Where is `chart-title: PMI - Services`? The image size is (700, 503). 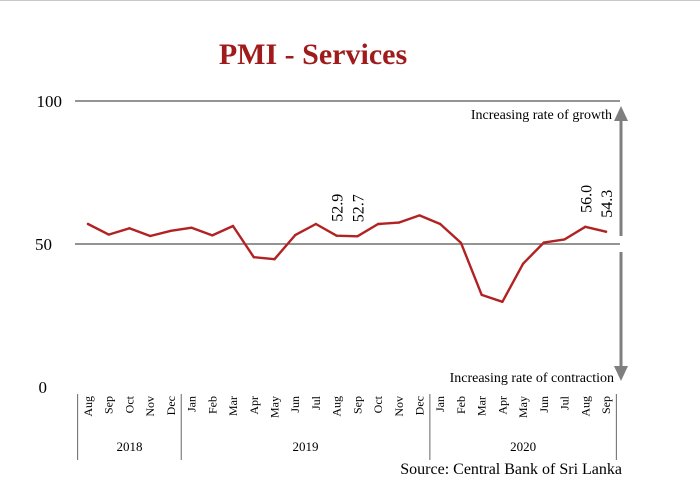 chart-title: PMI - Services is located at coordinates (313, 54).